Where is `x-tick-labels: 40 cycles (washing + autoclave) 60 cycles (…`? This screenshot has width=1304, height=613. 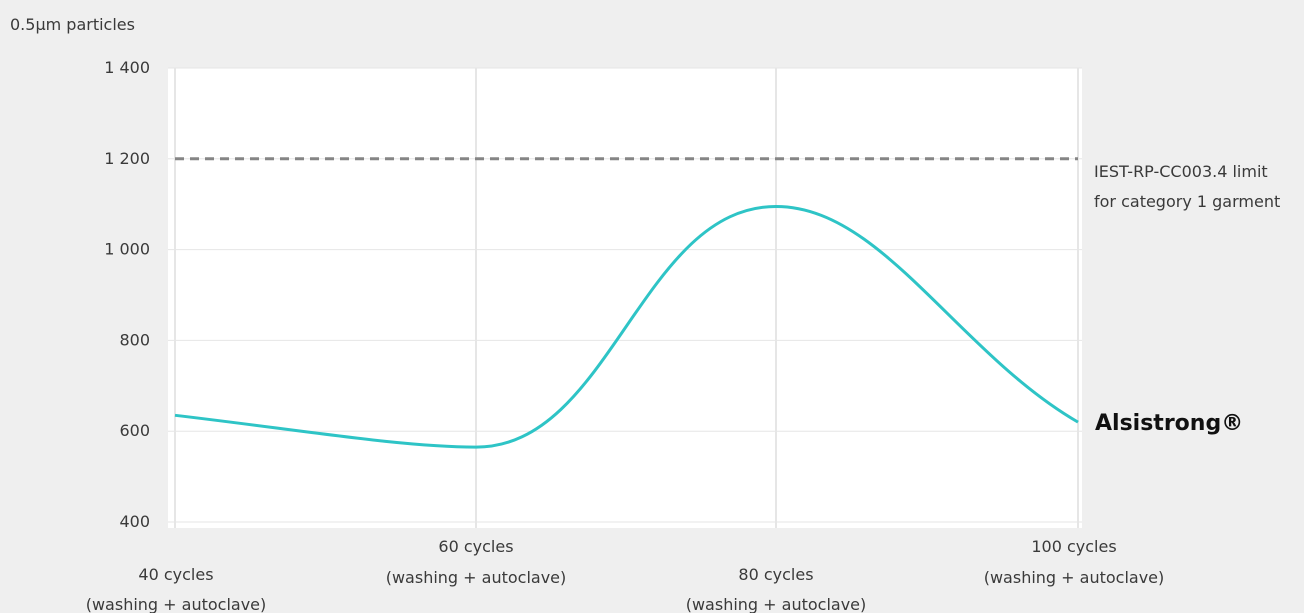 x-tick-labels: 40 cycles (washing + autoclave) 60 cycles (… is located at coordinates (625, 575).